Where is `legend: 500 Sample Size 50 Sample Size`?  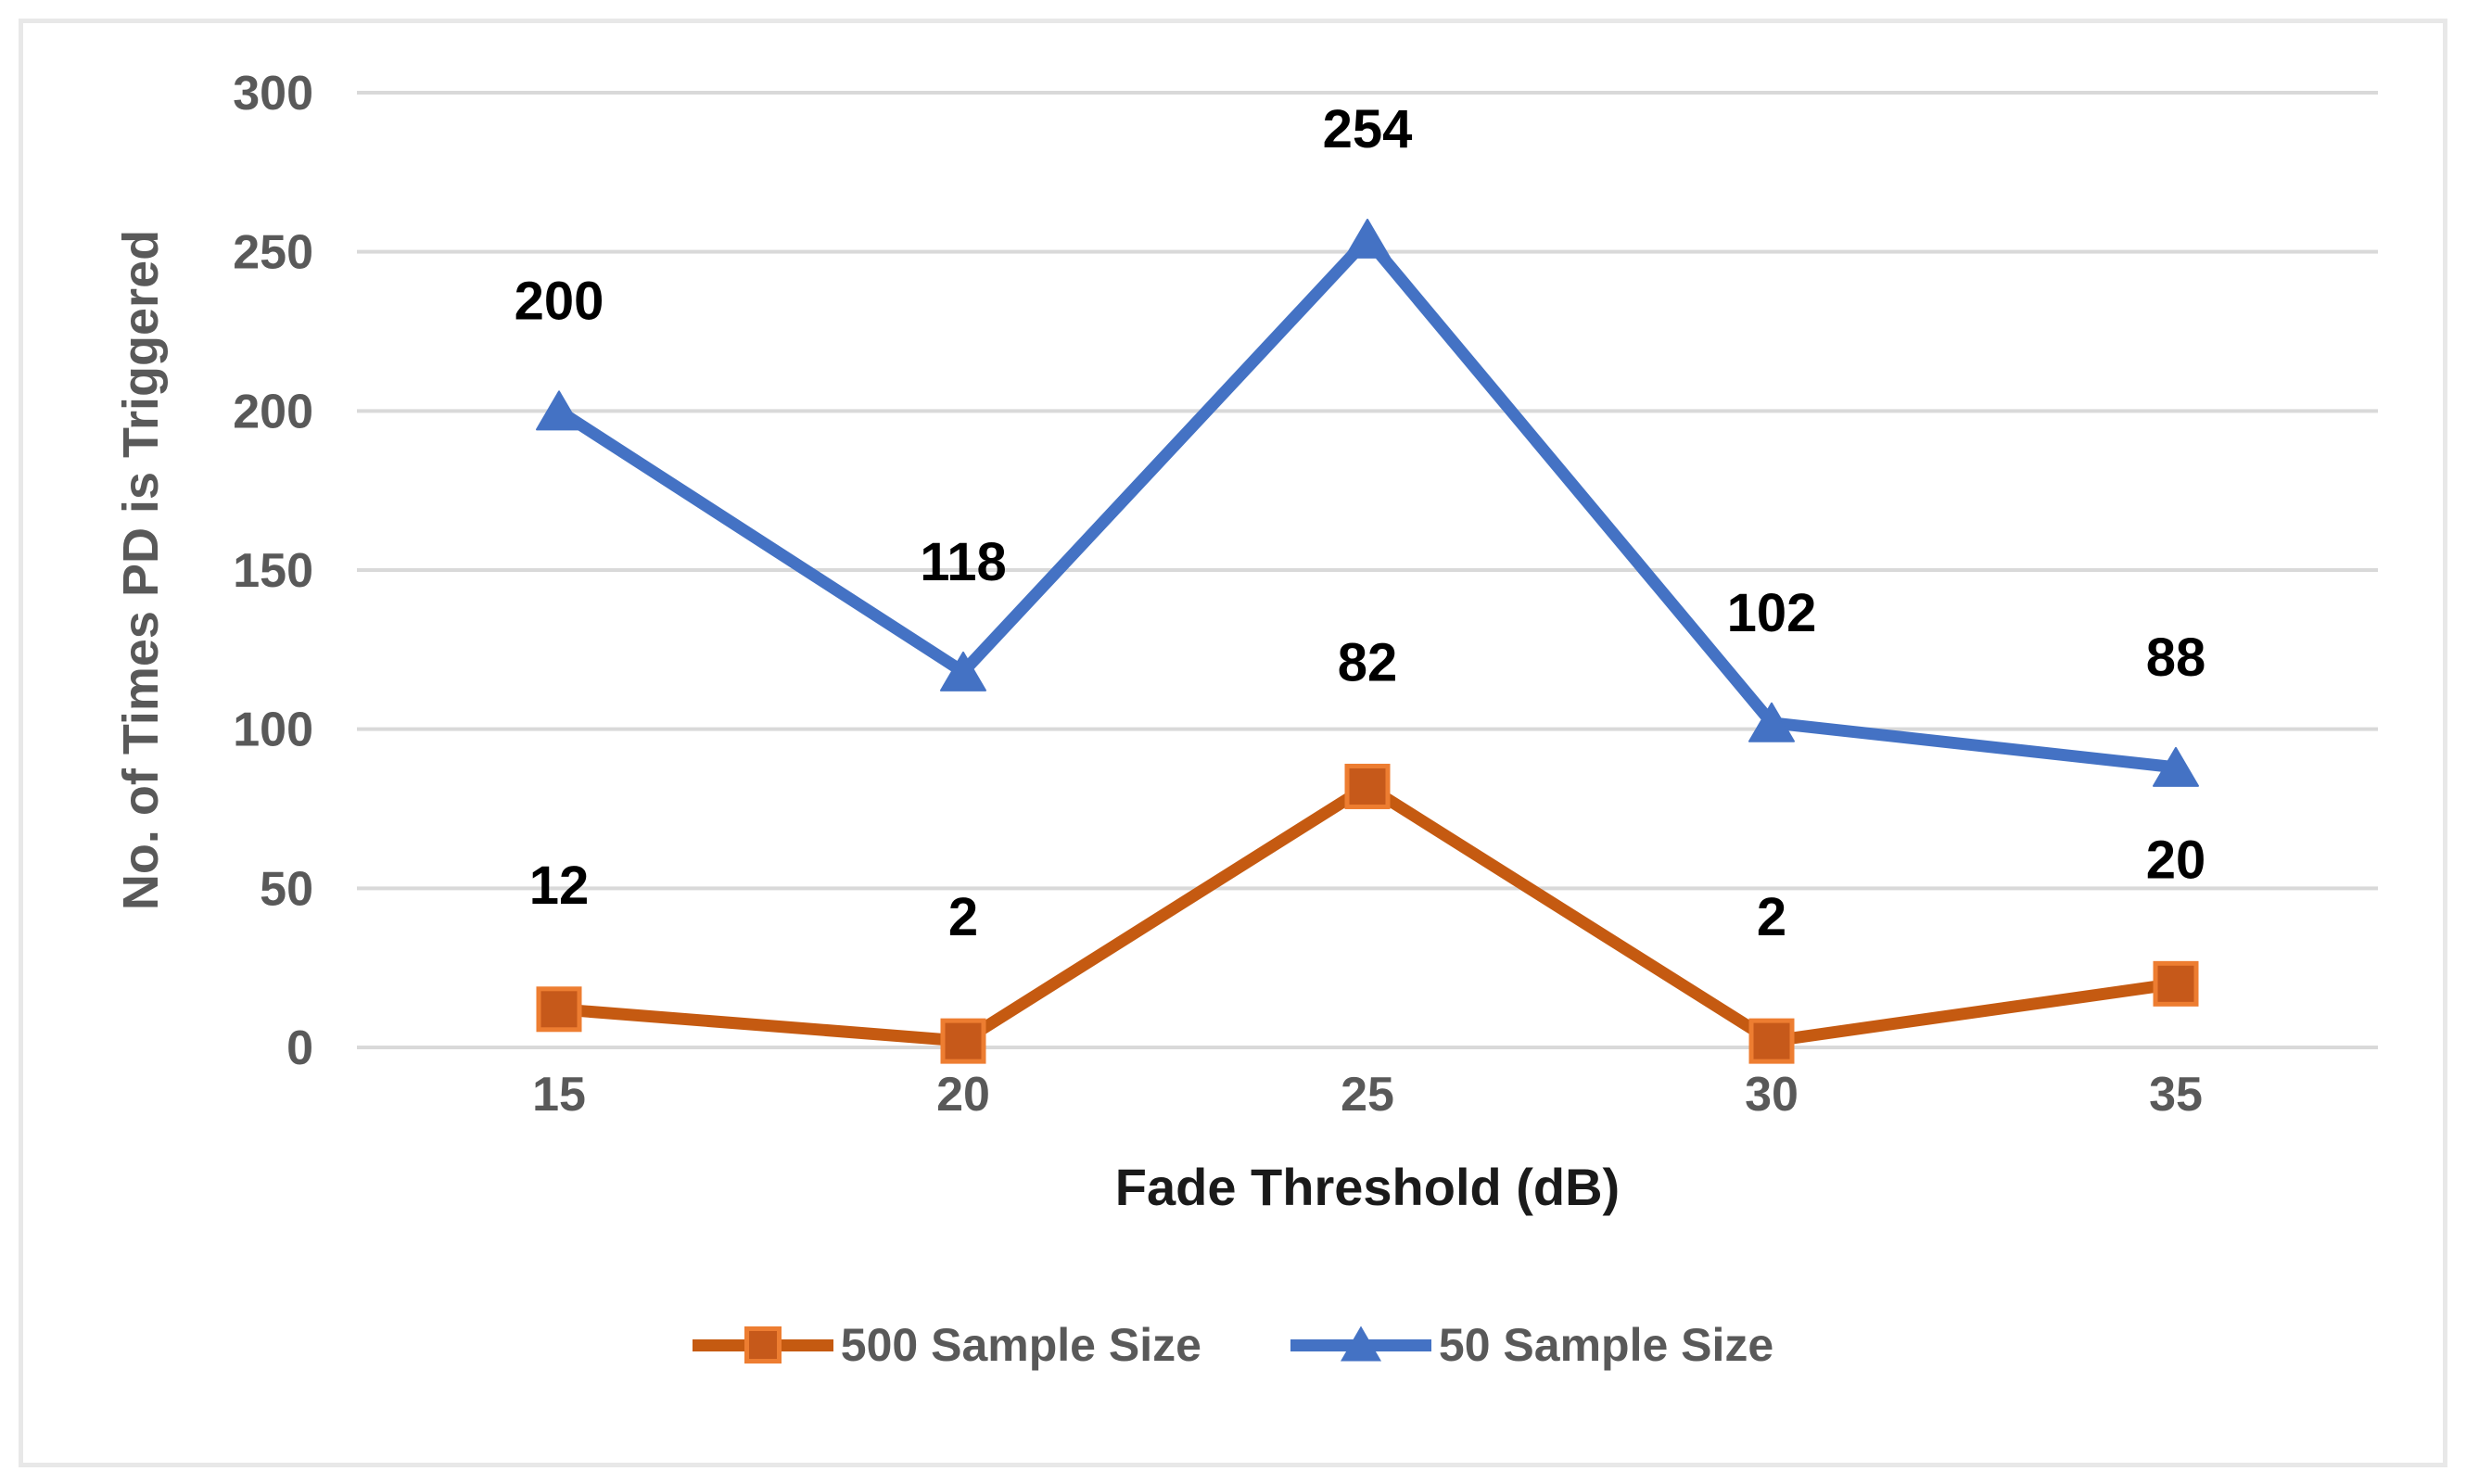 legend: 500 Sample Size 50 Sample Size is located at coordinates (1233, 1345).